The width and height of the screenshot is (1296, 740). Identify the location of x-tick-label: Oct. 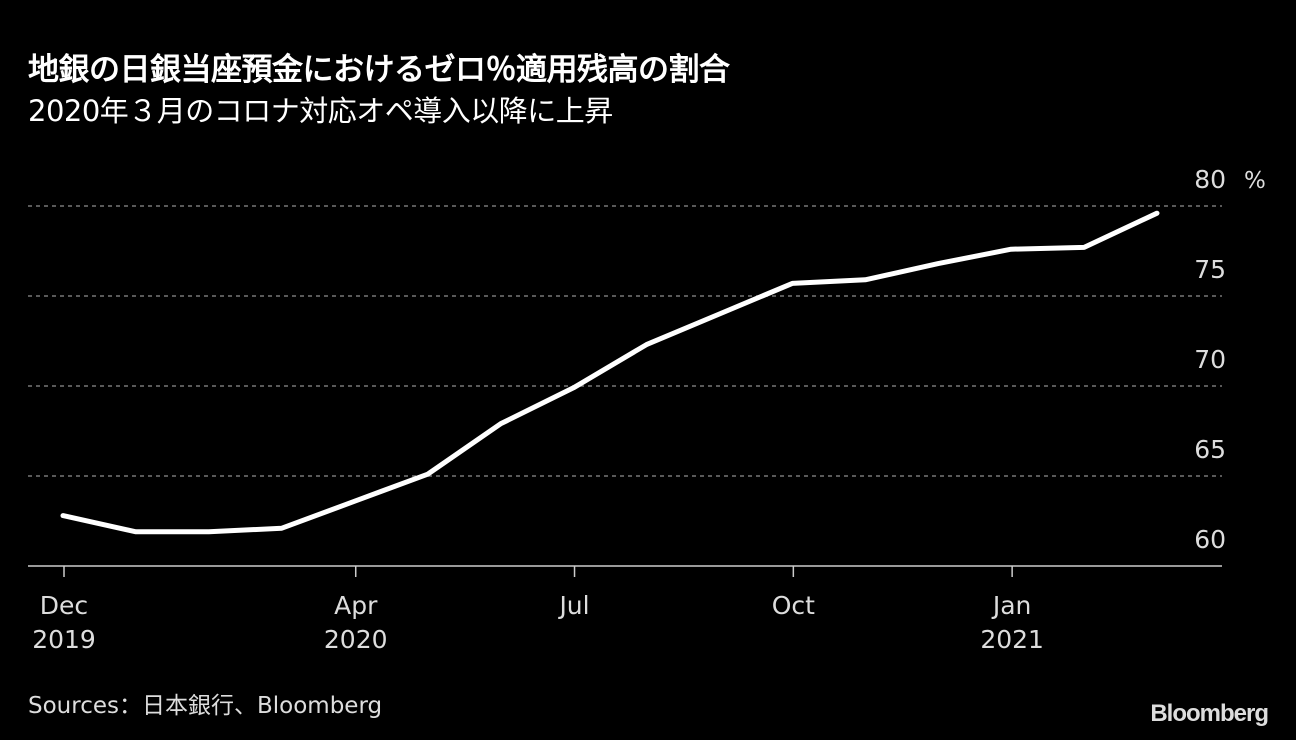
(793, 605).